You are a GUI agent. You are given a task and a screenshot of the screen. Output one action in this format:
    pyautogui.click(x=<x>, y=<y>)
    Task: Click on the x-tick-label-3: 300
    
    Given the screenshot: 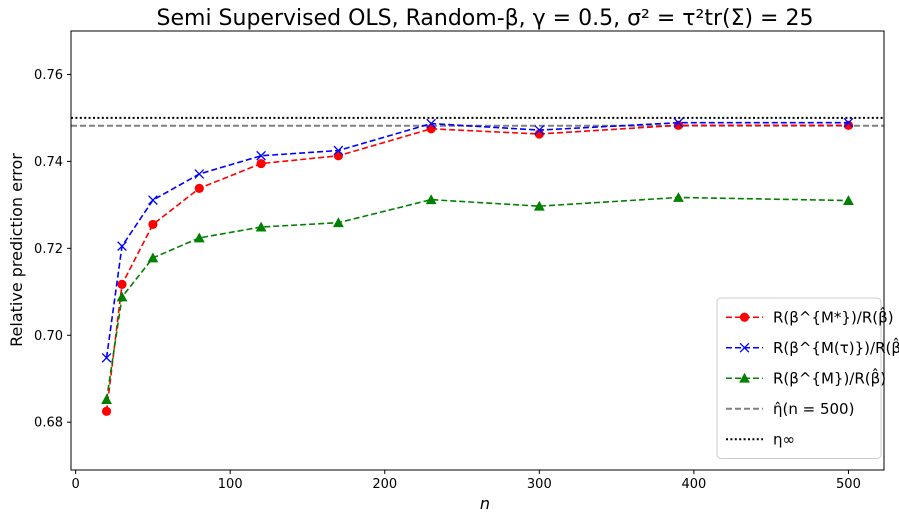 What is the action you would take?
    pyautogui.click(x=539, y=484)
    